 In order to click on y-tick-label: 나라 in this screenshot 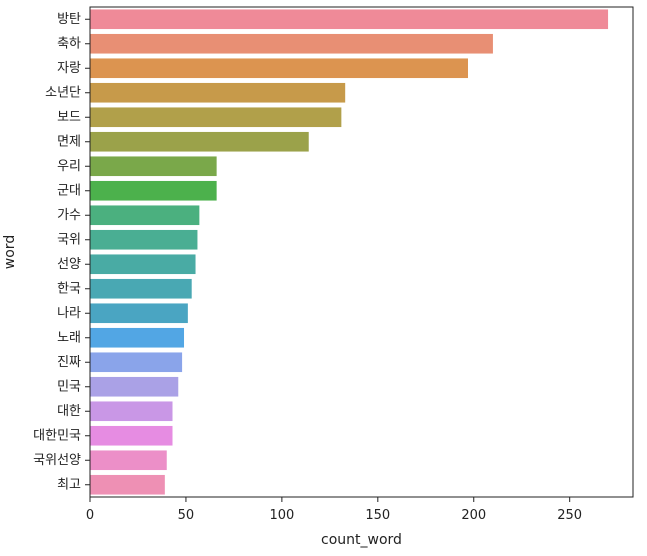, I will do `click(69, 313)`.